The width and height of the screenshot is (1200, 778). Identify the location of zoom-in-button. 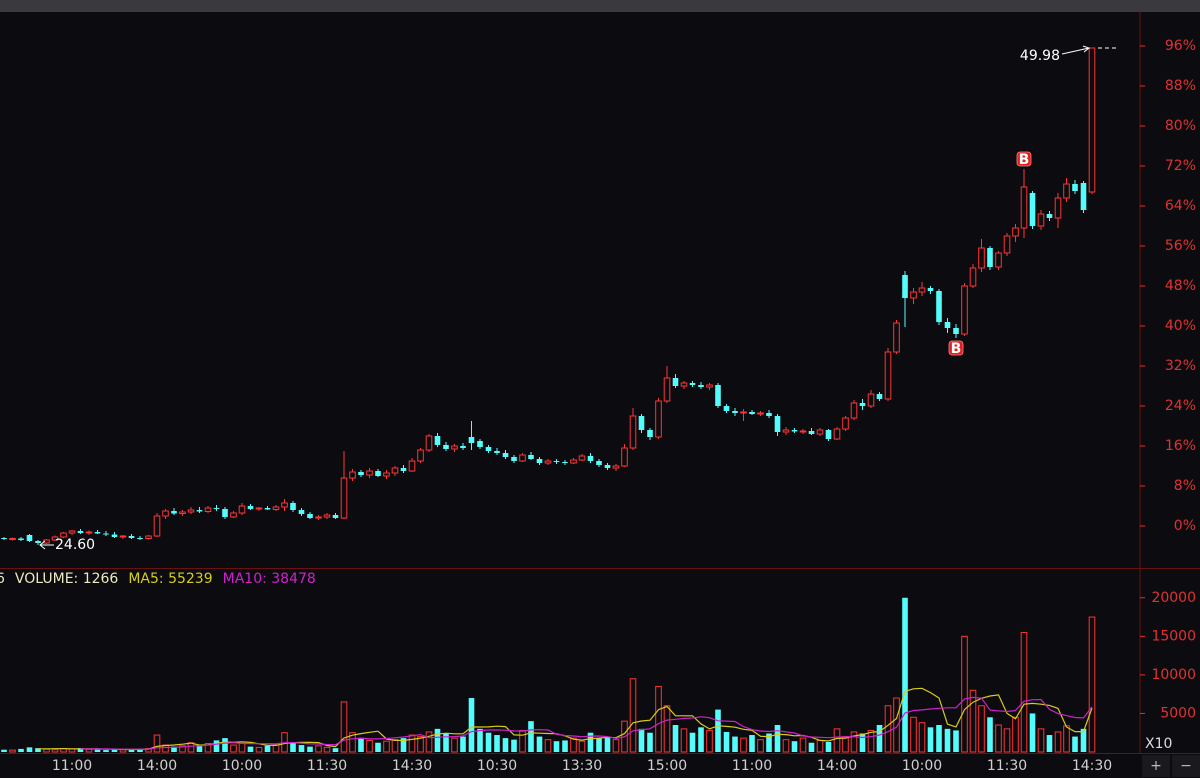
(1156, 766).